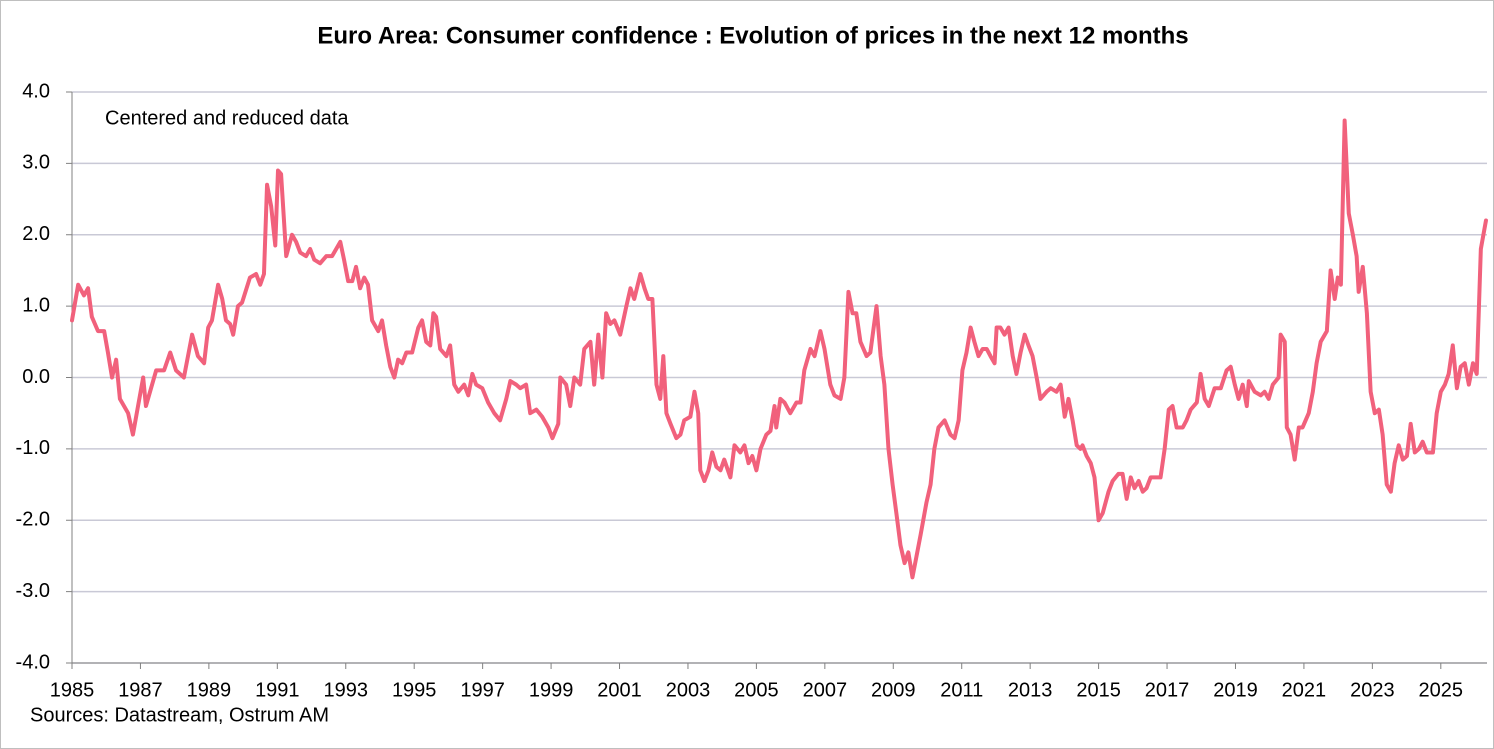 This screenshot has height=749, width=1494. Describe the element at coordinates (482, 690) in the screenshot. I see `x-tick-label: 1997` at that location.